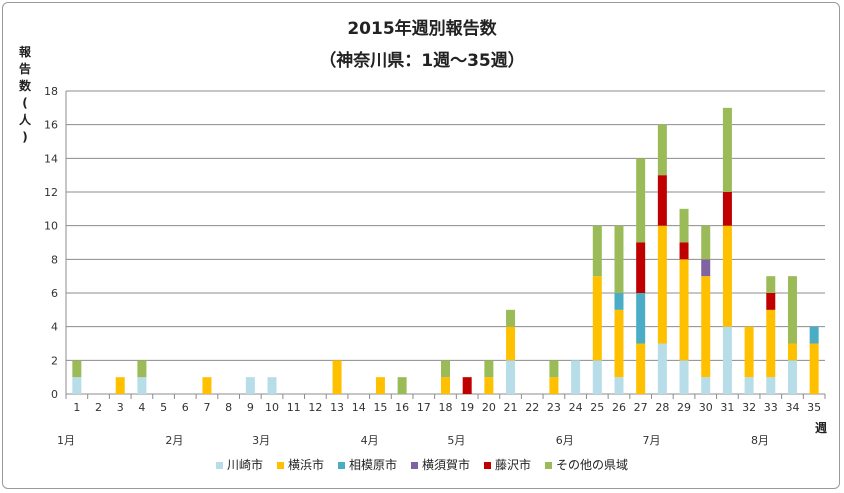 This screenshot has height=493, width=844. I want to click on x-tick-label: 25, so click(597, 407).